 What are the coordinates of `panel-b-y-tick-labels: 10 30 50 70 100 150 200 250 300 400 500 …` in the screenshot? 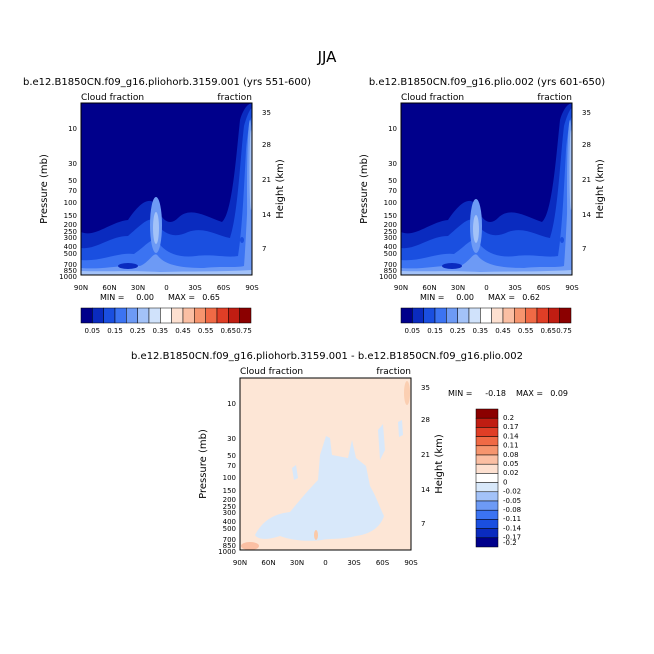 It's located at (388, 203).